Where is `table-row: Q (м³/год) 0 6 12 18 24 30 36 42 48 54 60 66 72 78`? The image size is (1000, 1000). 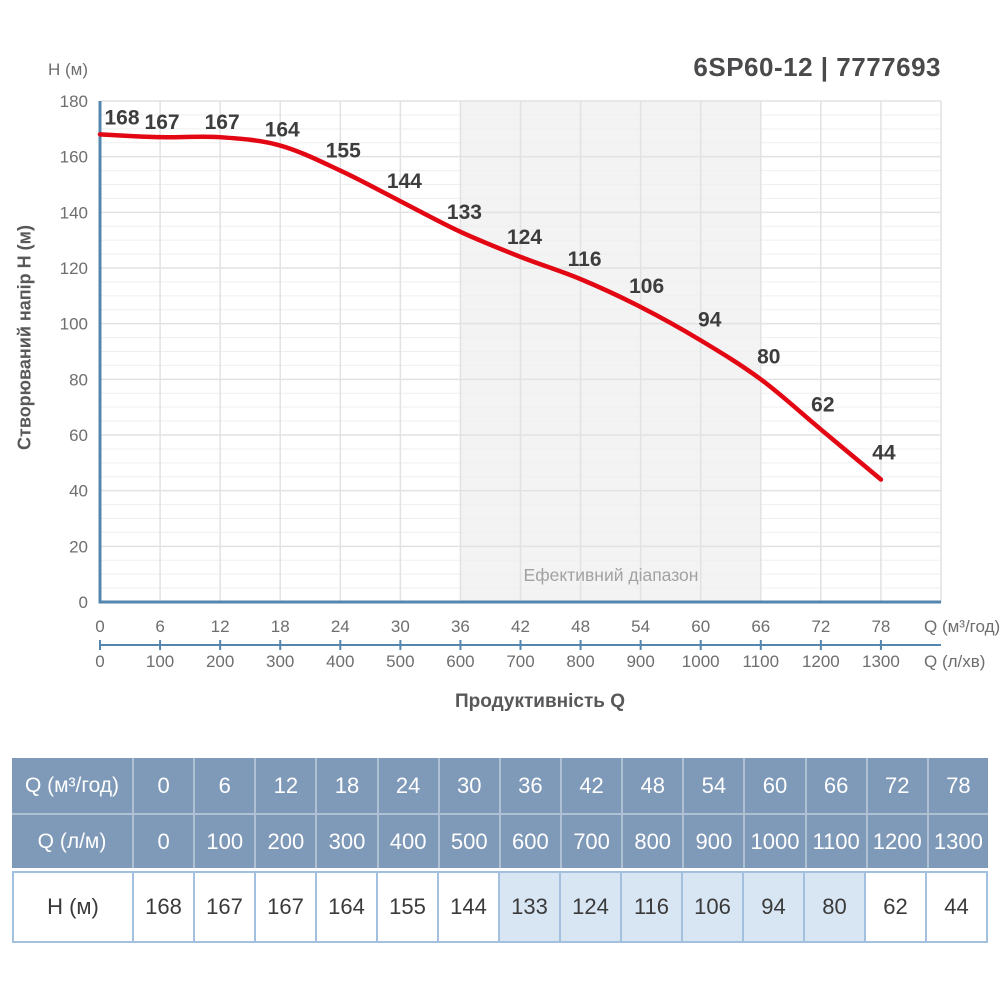
table-row: Q (м³/год) 0 6 12 18 24 30 36 42 48 54 60 66 72 78 is located at coordinates (500, 785).